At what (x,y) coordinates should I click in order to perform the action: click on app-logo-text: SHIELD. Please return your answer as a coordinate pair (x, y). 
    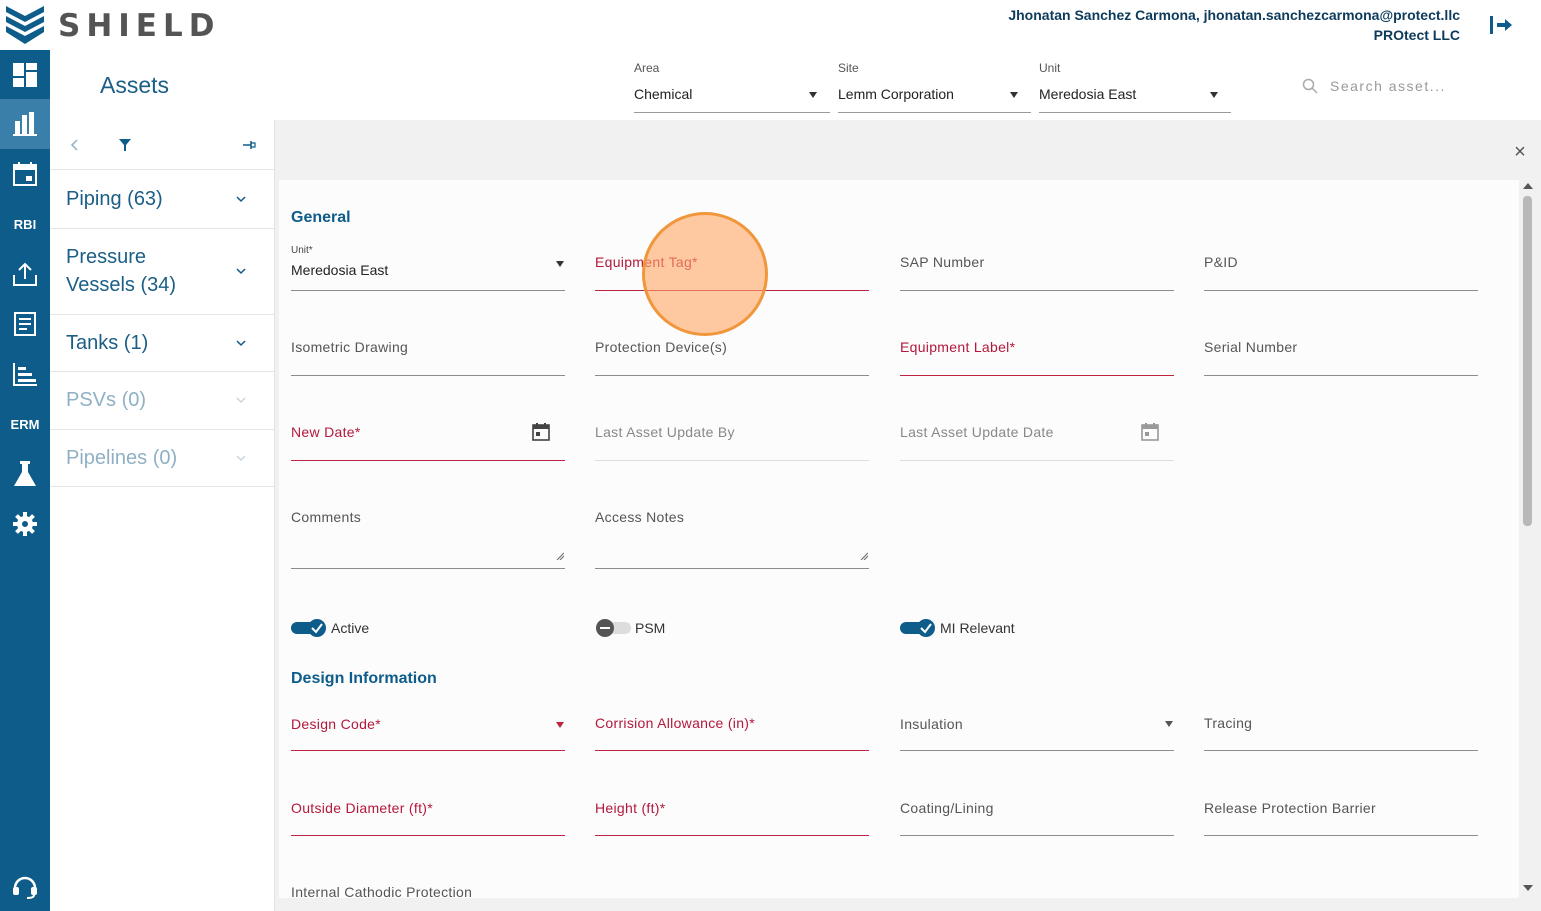
    Looking at the image, I should click on (139, 26).